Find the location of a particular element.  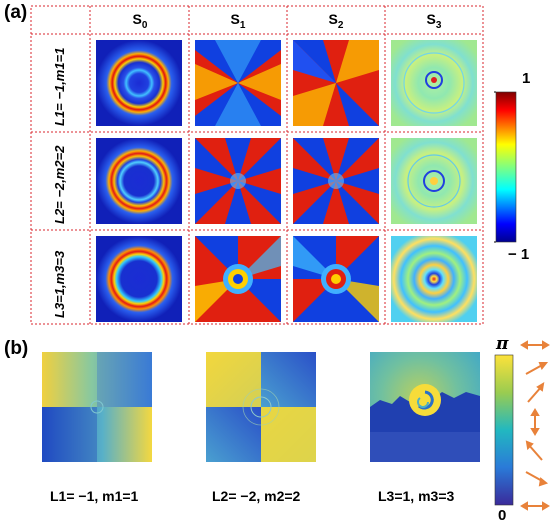

cell-r2-s3 is located at coordinates (434, 181).